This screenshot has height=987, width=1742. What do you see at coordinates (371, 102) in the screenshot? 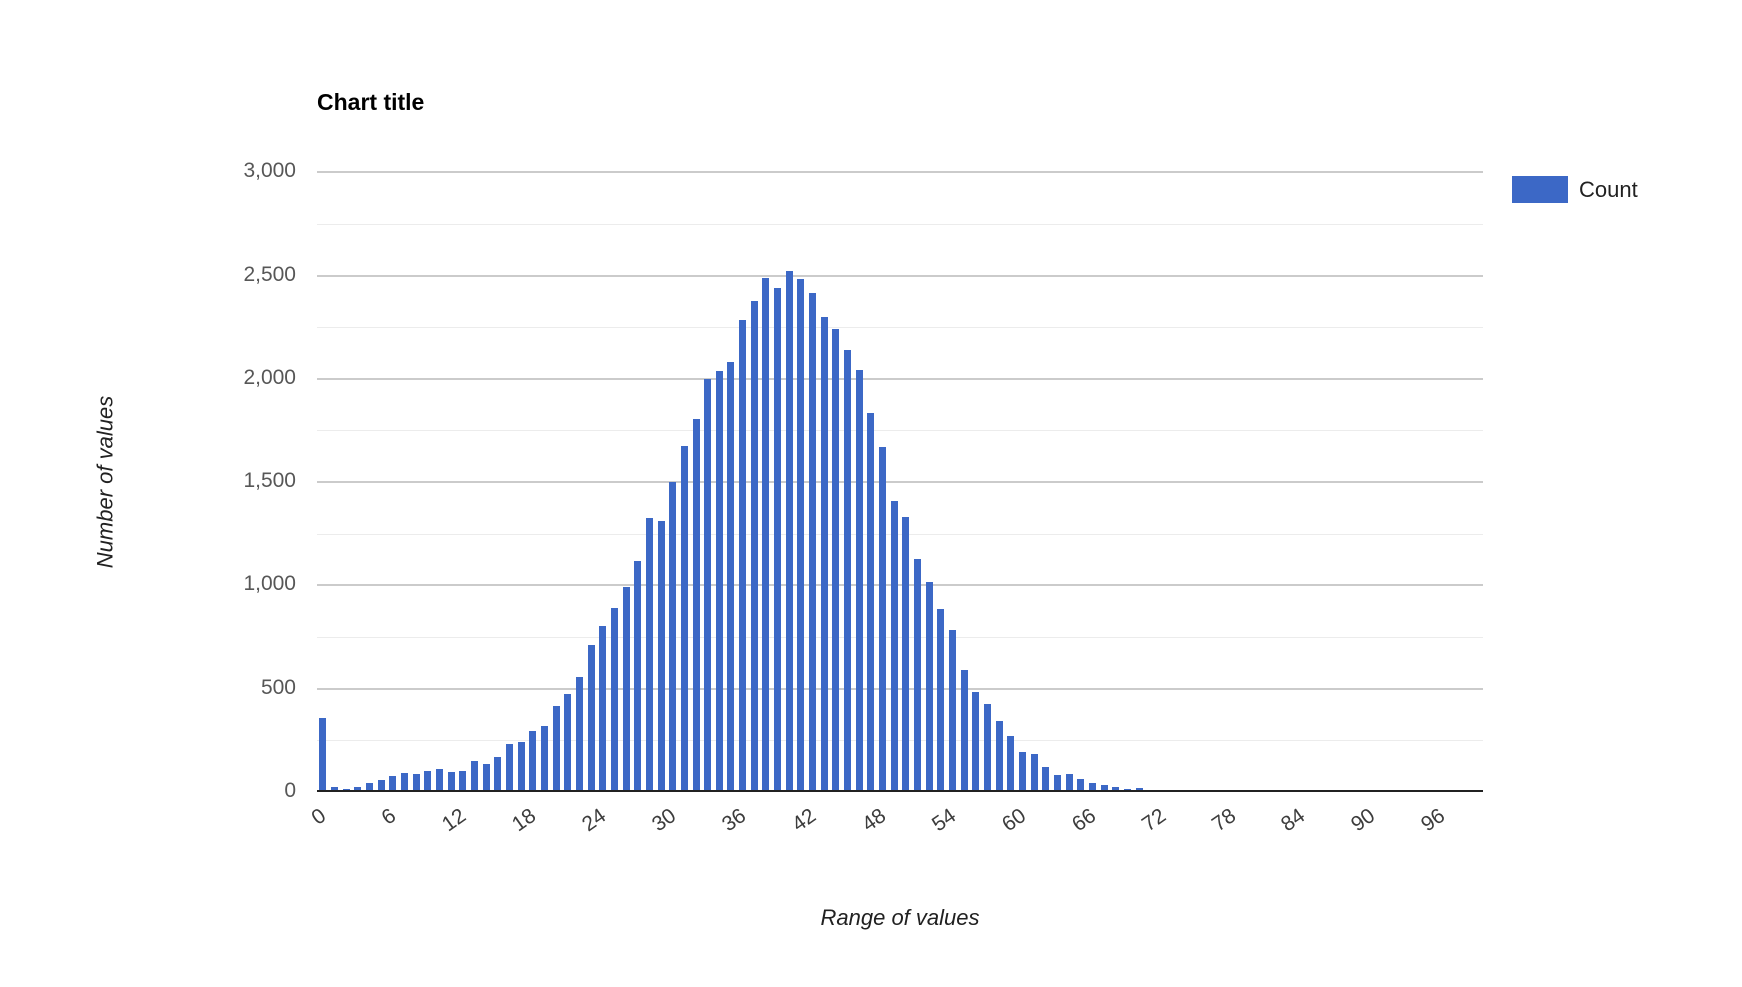
I see `chart-title: Chart title` at bounding box center [371, 102].